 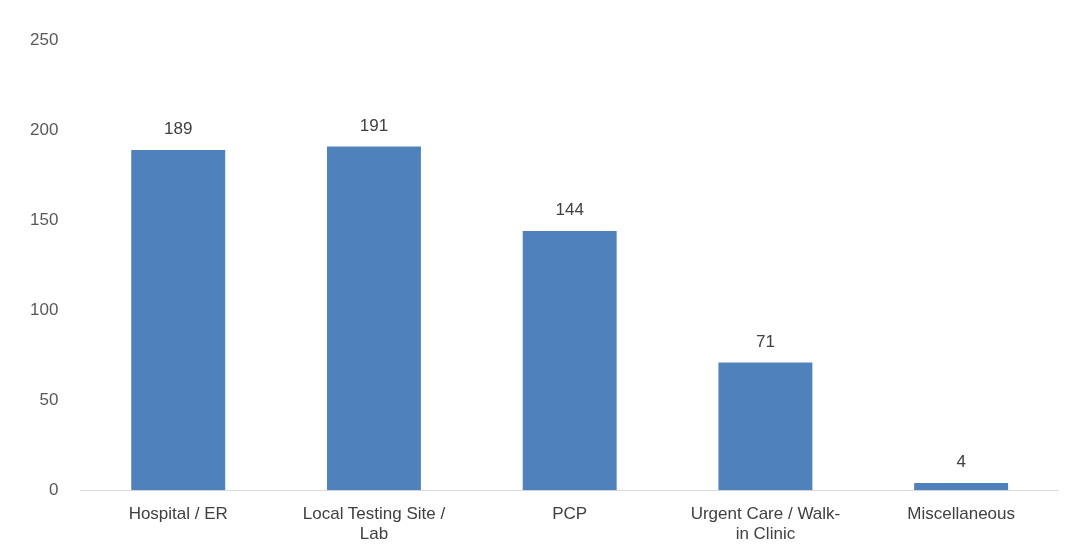 What do you see at coordinates (374, 125) in the screenshot?
I see `data-label: 191` at bounding box center [374, 125].